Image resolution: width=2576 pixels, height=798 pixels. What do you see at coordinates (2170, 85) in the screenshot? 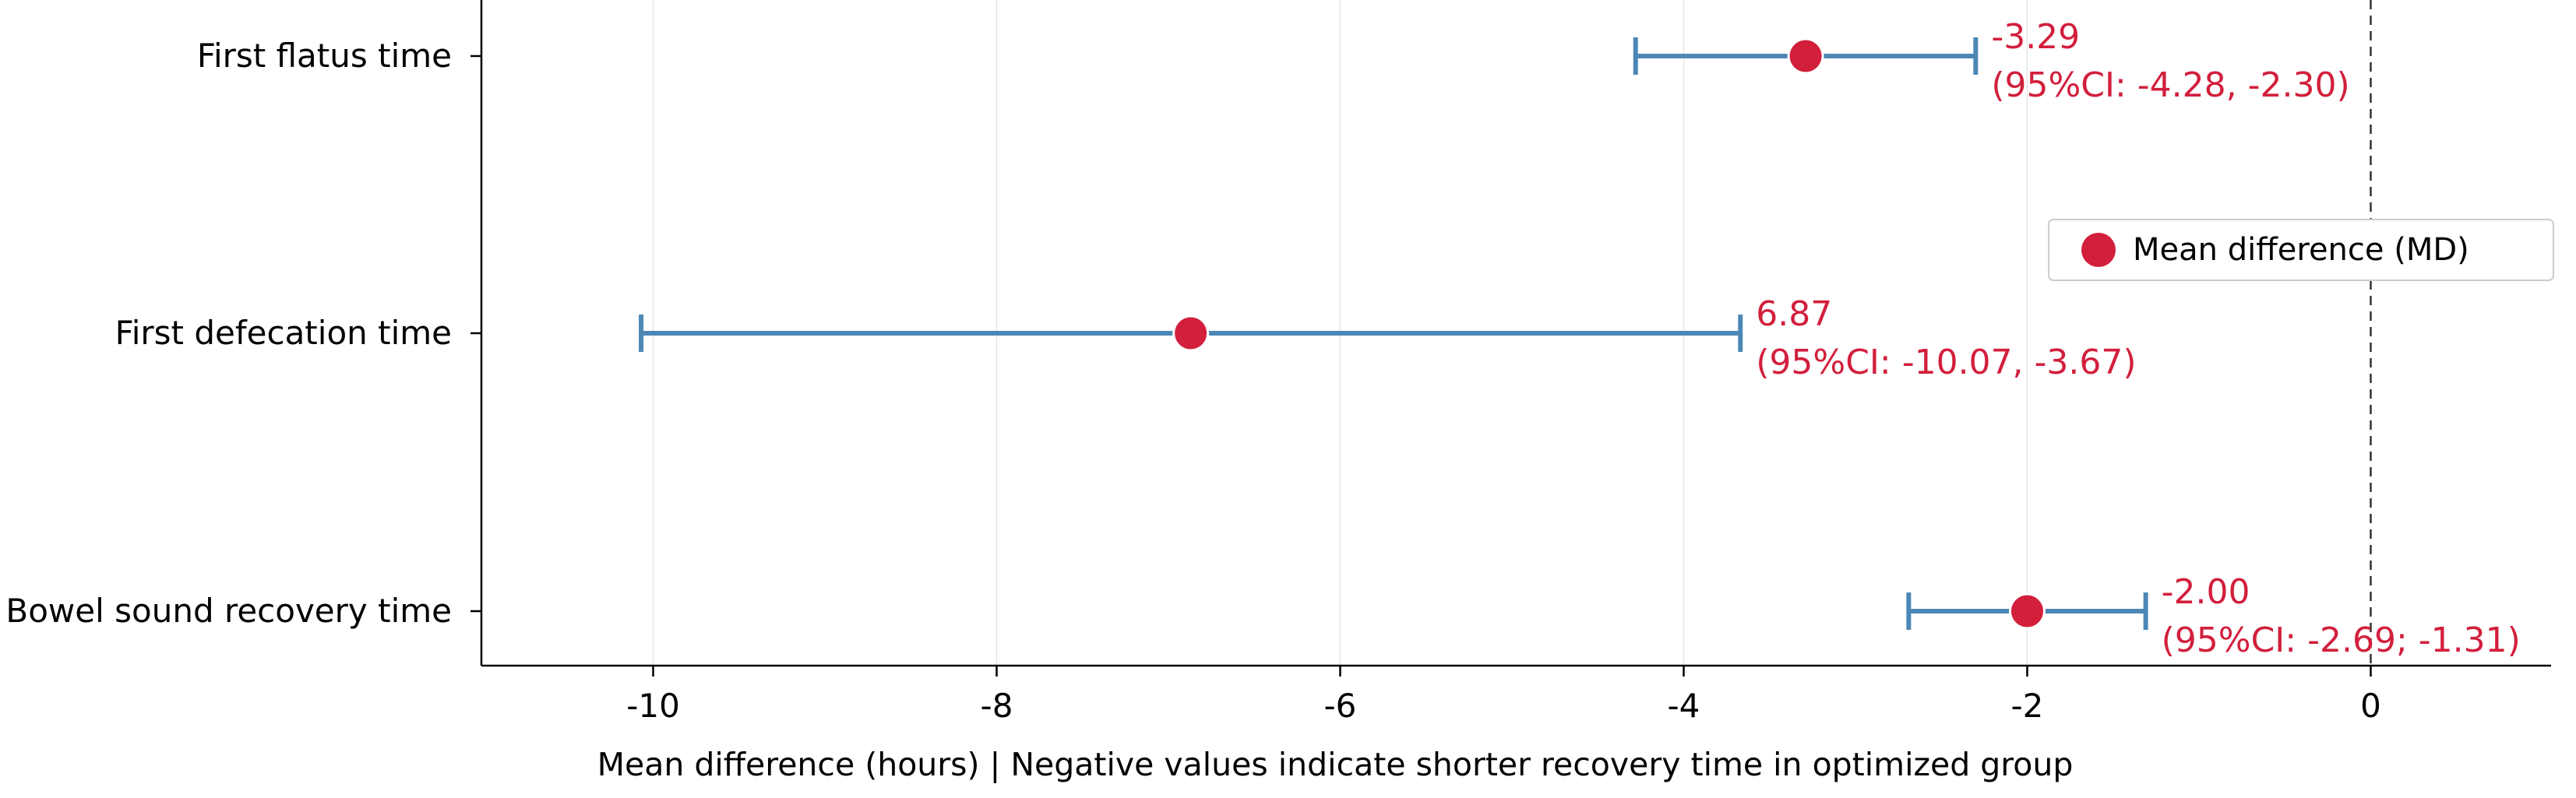
I see `ci-label: (95%CI: -4.28, -2.30)` at bounding box center [2170, 85].